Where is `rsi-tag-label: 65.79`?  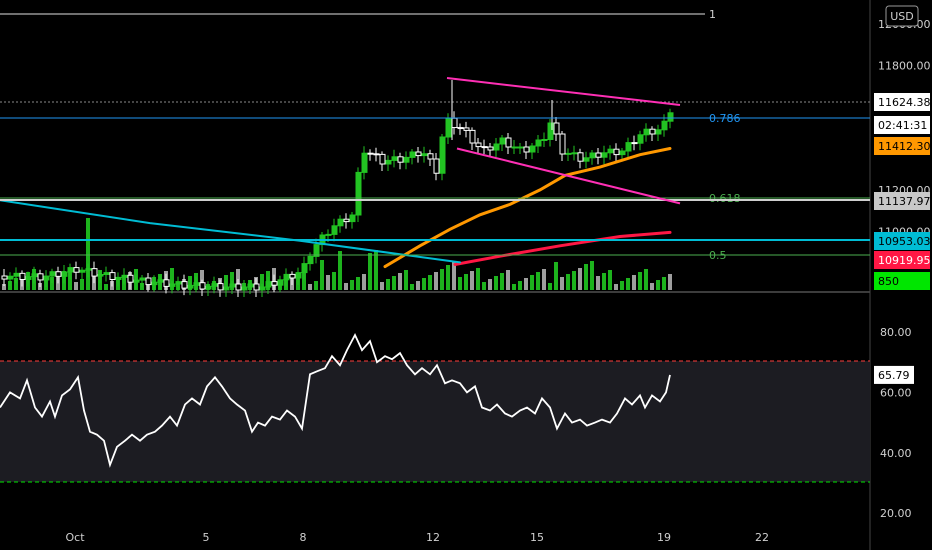 rsi-tag-label: 65.79 is located at coordinates (894, 375).